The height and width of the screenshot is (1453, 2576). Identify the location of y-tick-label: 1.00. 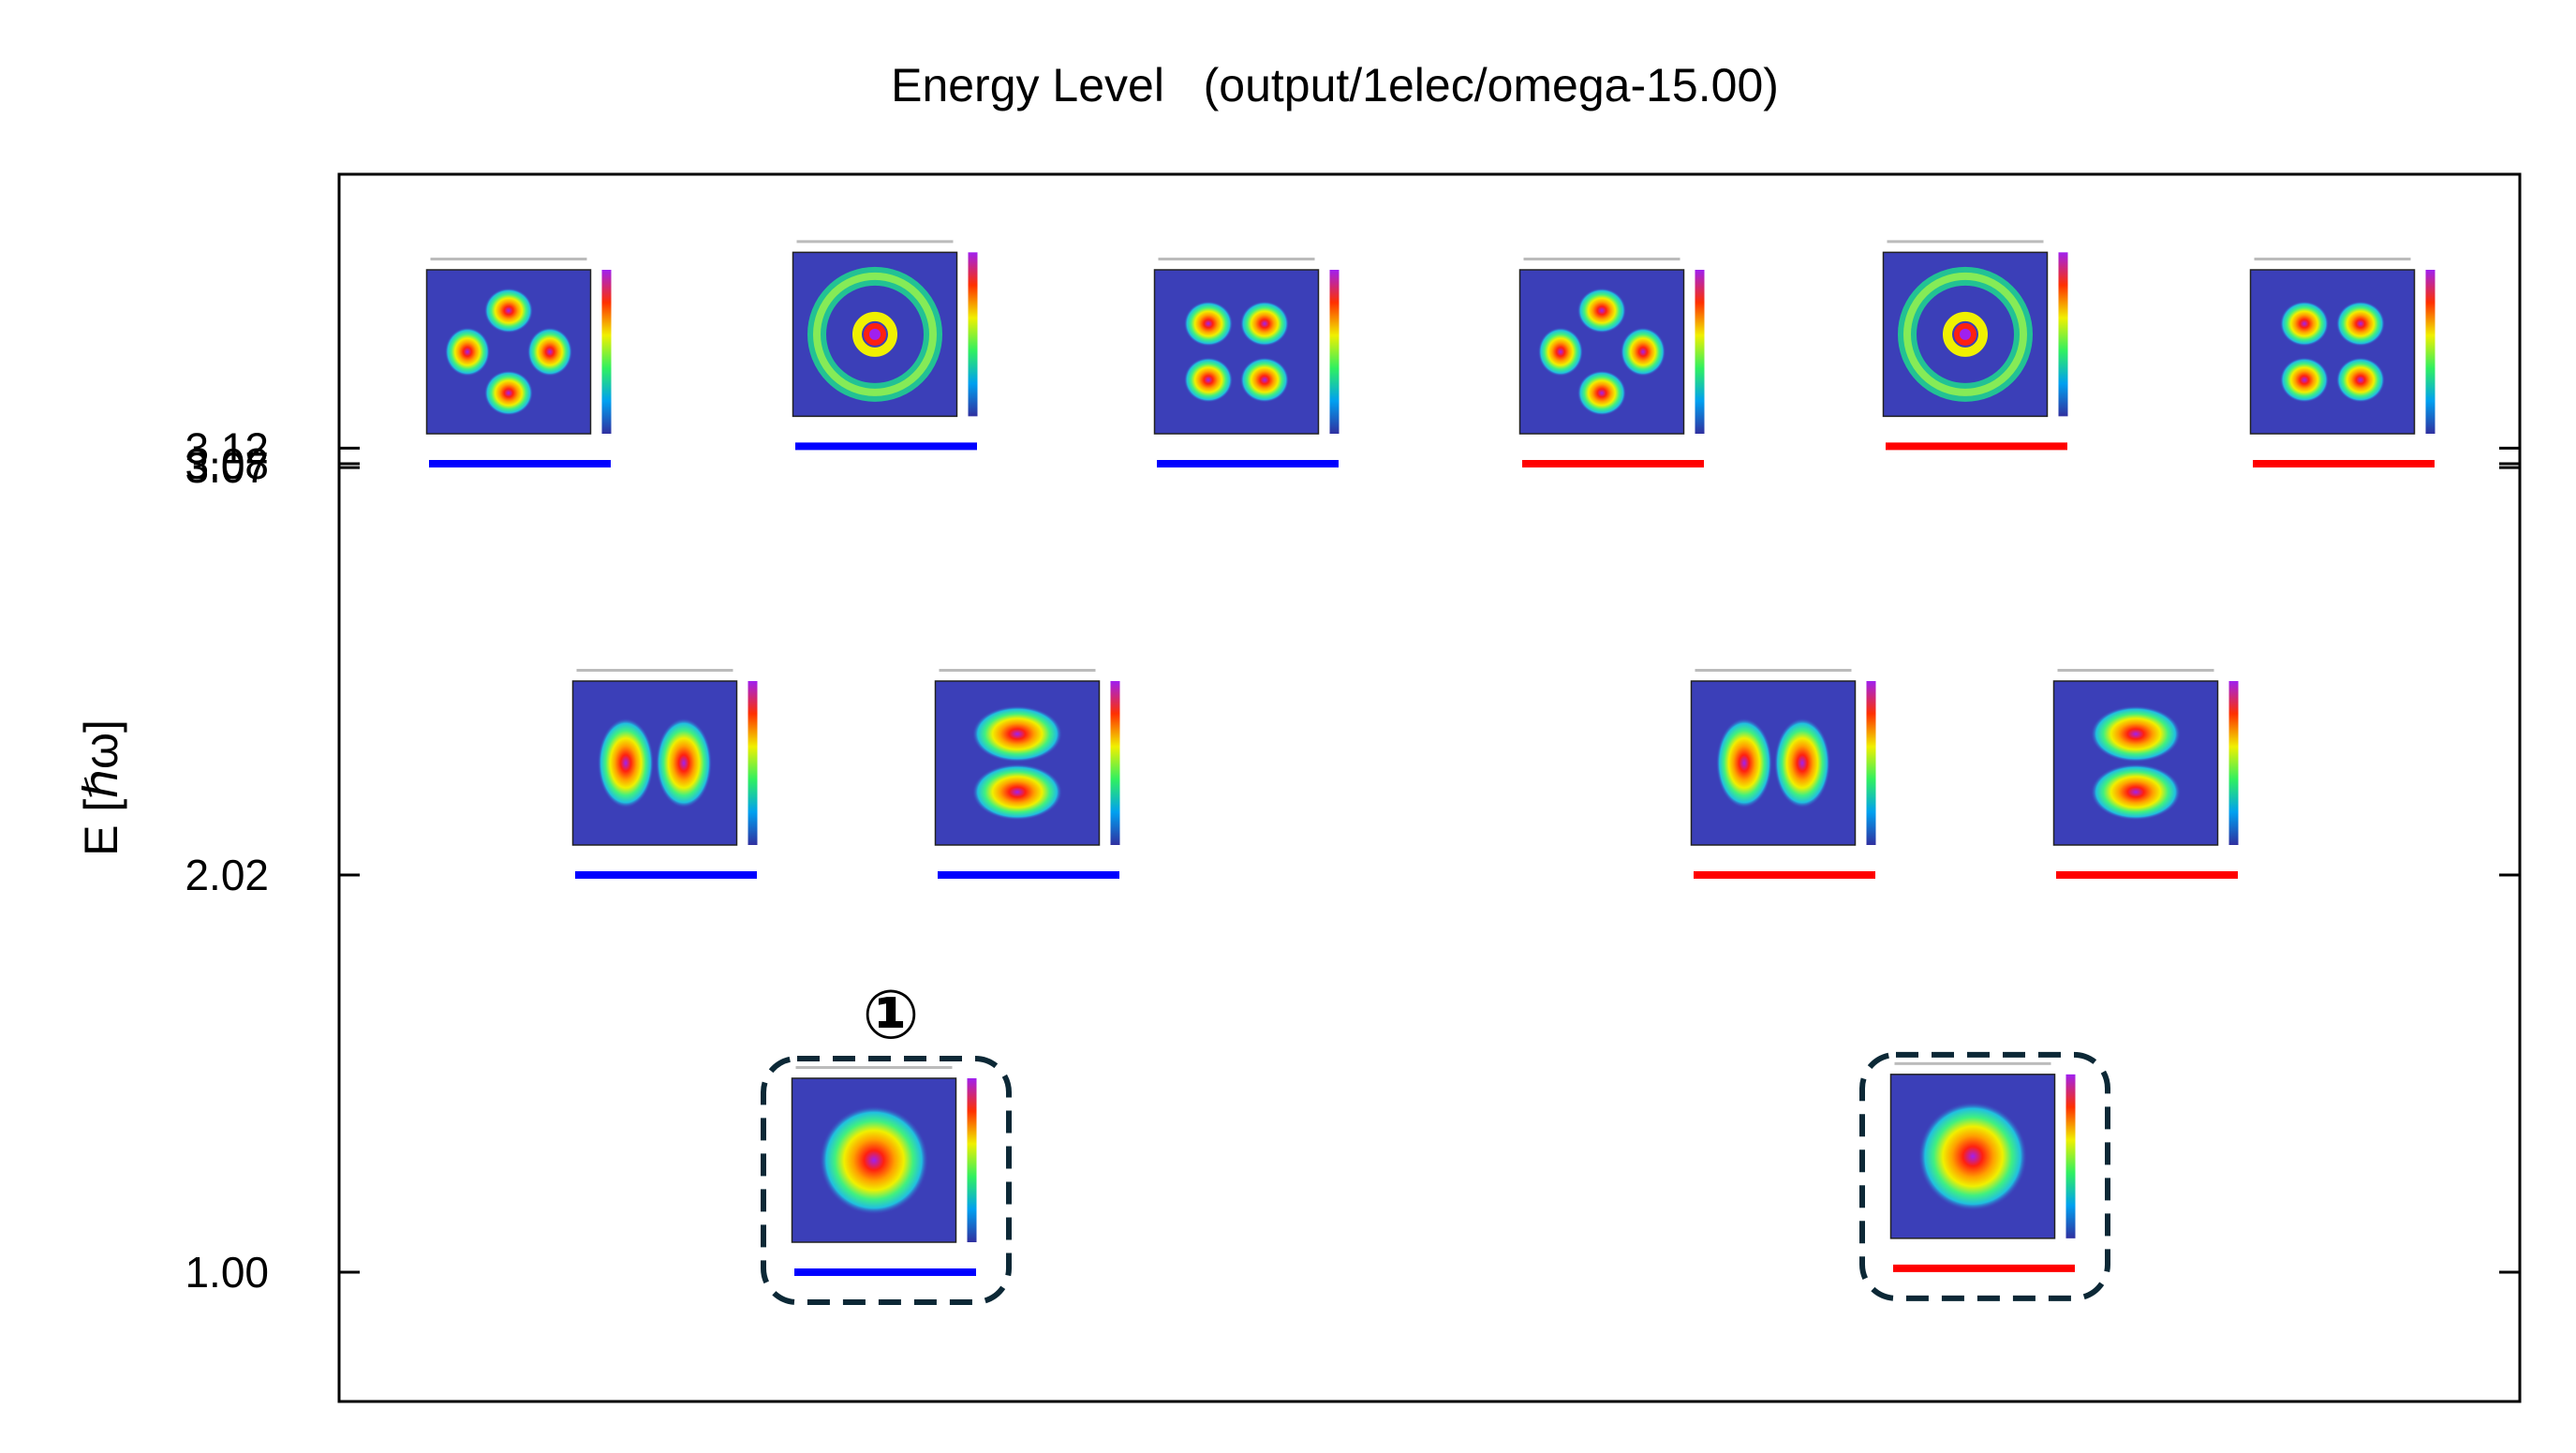
(227, 1272).